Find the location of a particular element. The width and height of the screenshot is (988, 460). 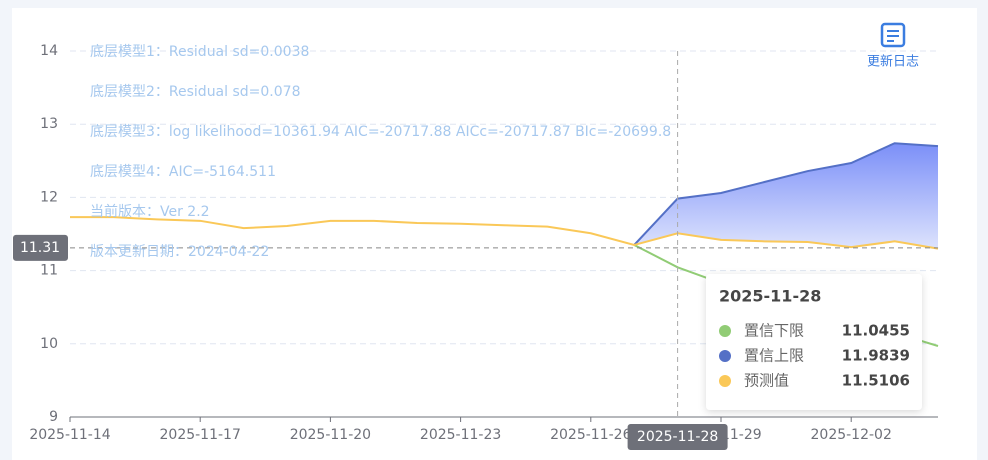

tooltip-box is located at coordinates (814, 342).